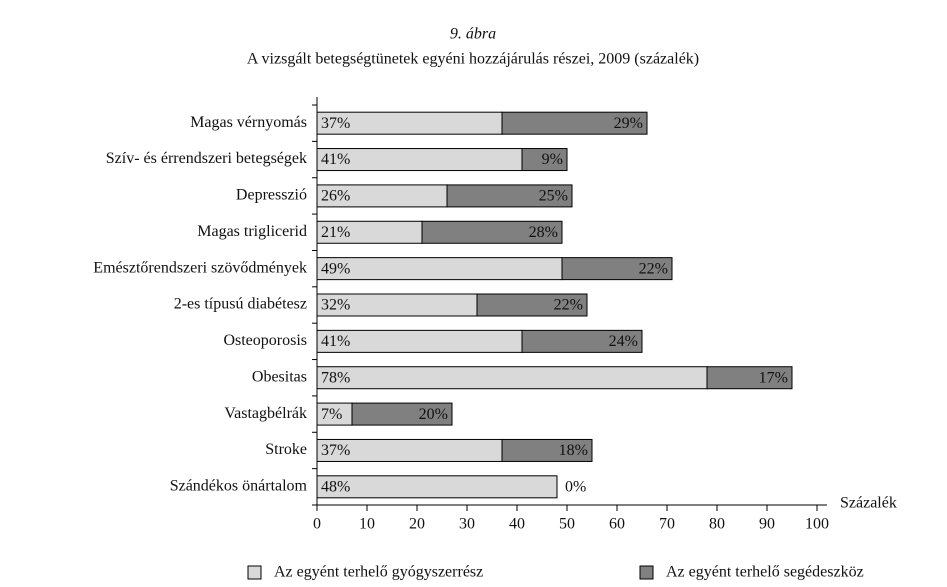 The height and width of the screenshot is (587, 947). I want to click on x-tick-label: 0, so click(317, 524).